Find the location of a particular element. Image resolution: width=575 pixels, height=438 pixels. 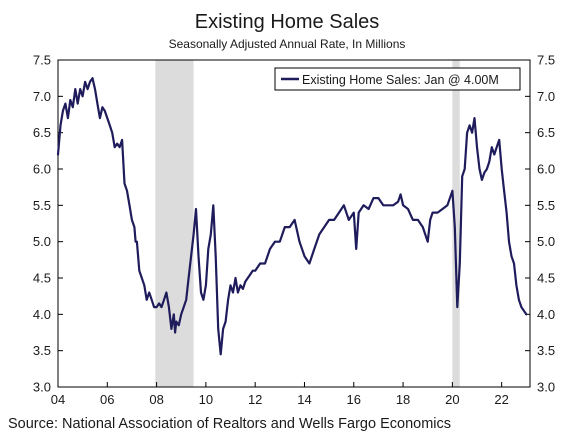

x-tick-label: 04 is located at coordinates (58, 399).